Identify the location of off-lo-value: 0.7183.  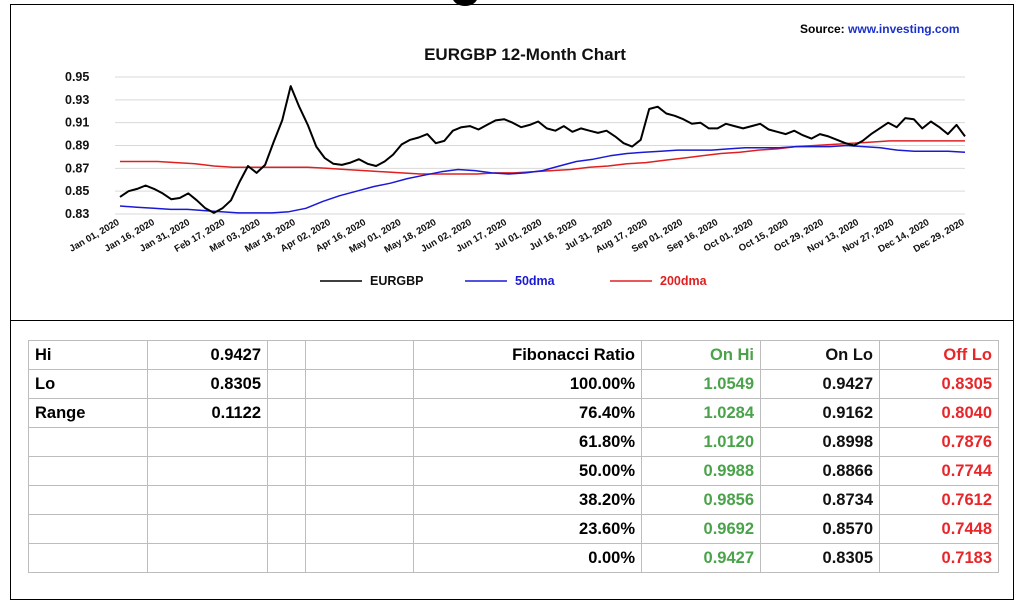
(939, 558).